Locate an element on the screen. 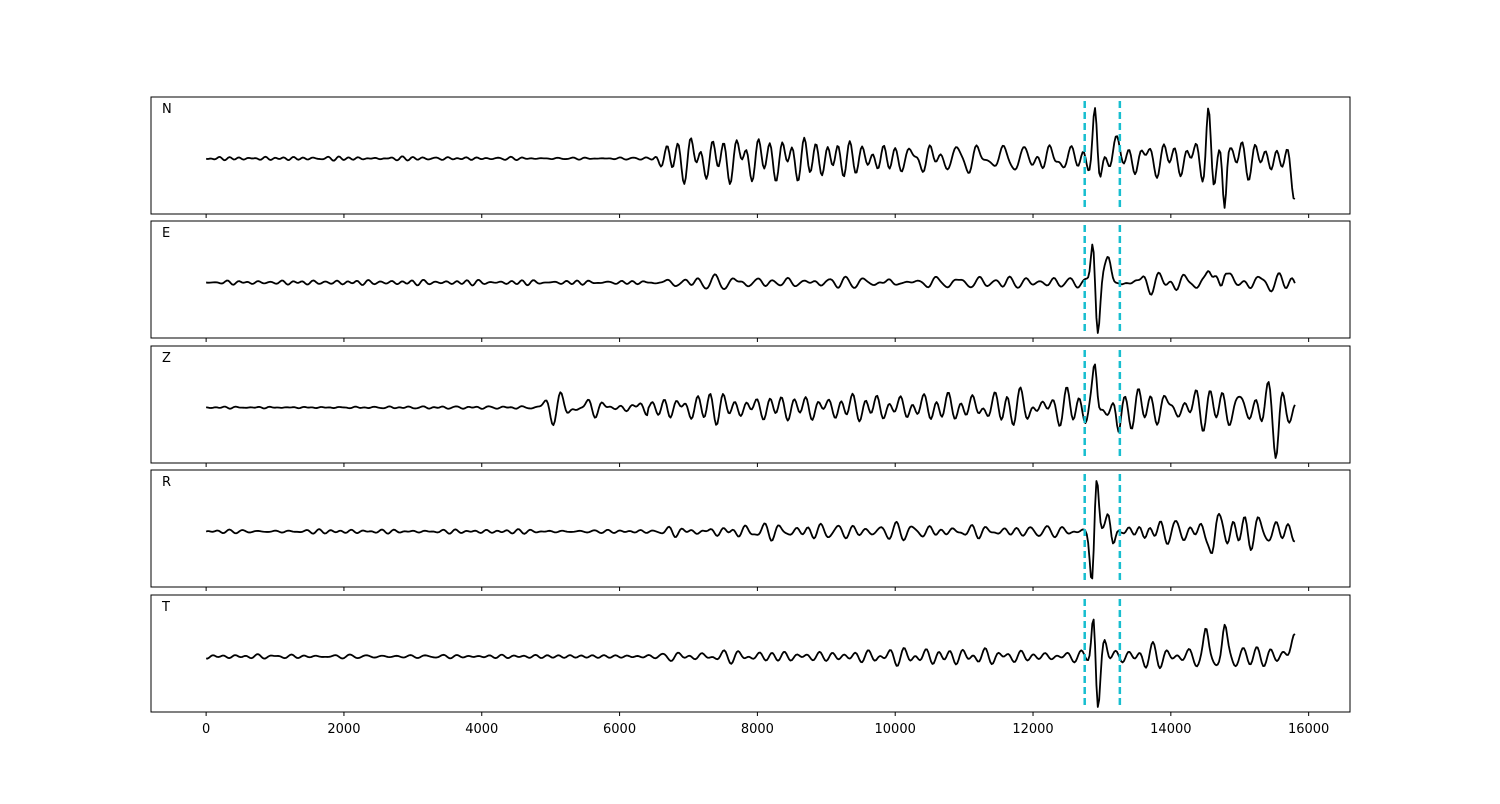  x-tick-label: 4000 is located at coordinates (481, 729).